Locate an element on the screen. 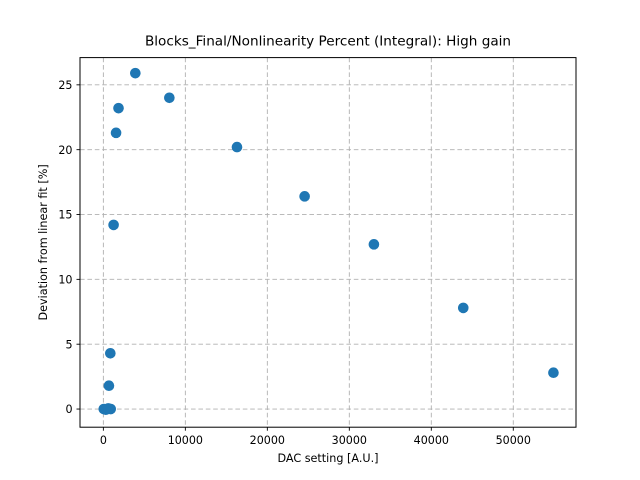 This screenshot has width=640, height=480. x-axis-label: DAC setting [A.U.] is located at coordinates (327, 458).